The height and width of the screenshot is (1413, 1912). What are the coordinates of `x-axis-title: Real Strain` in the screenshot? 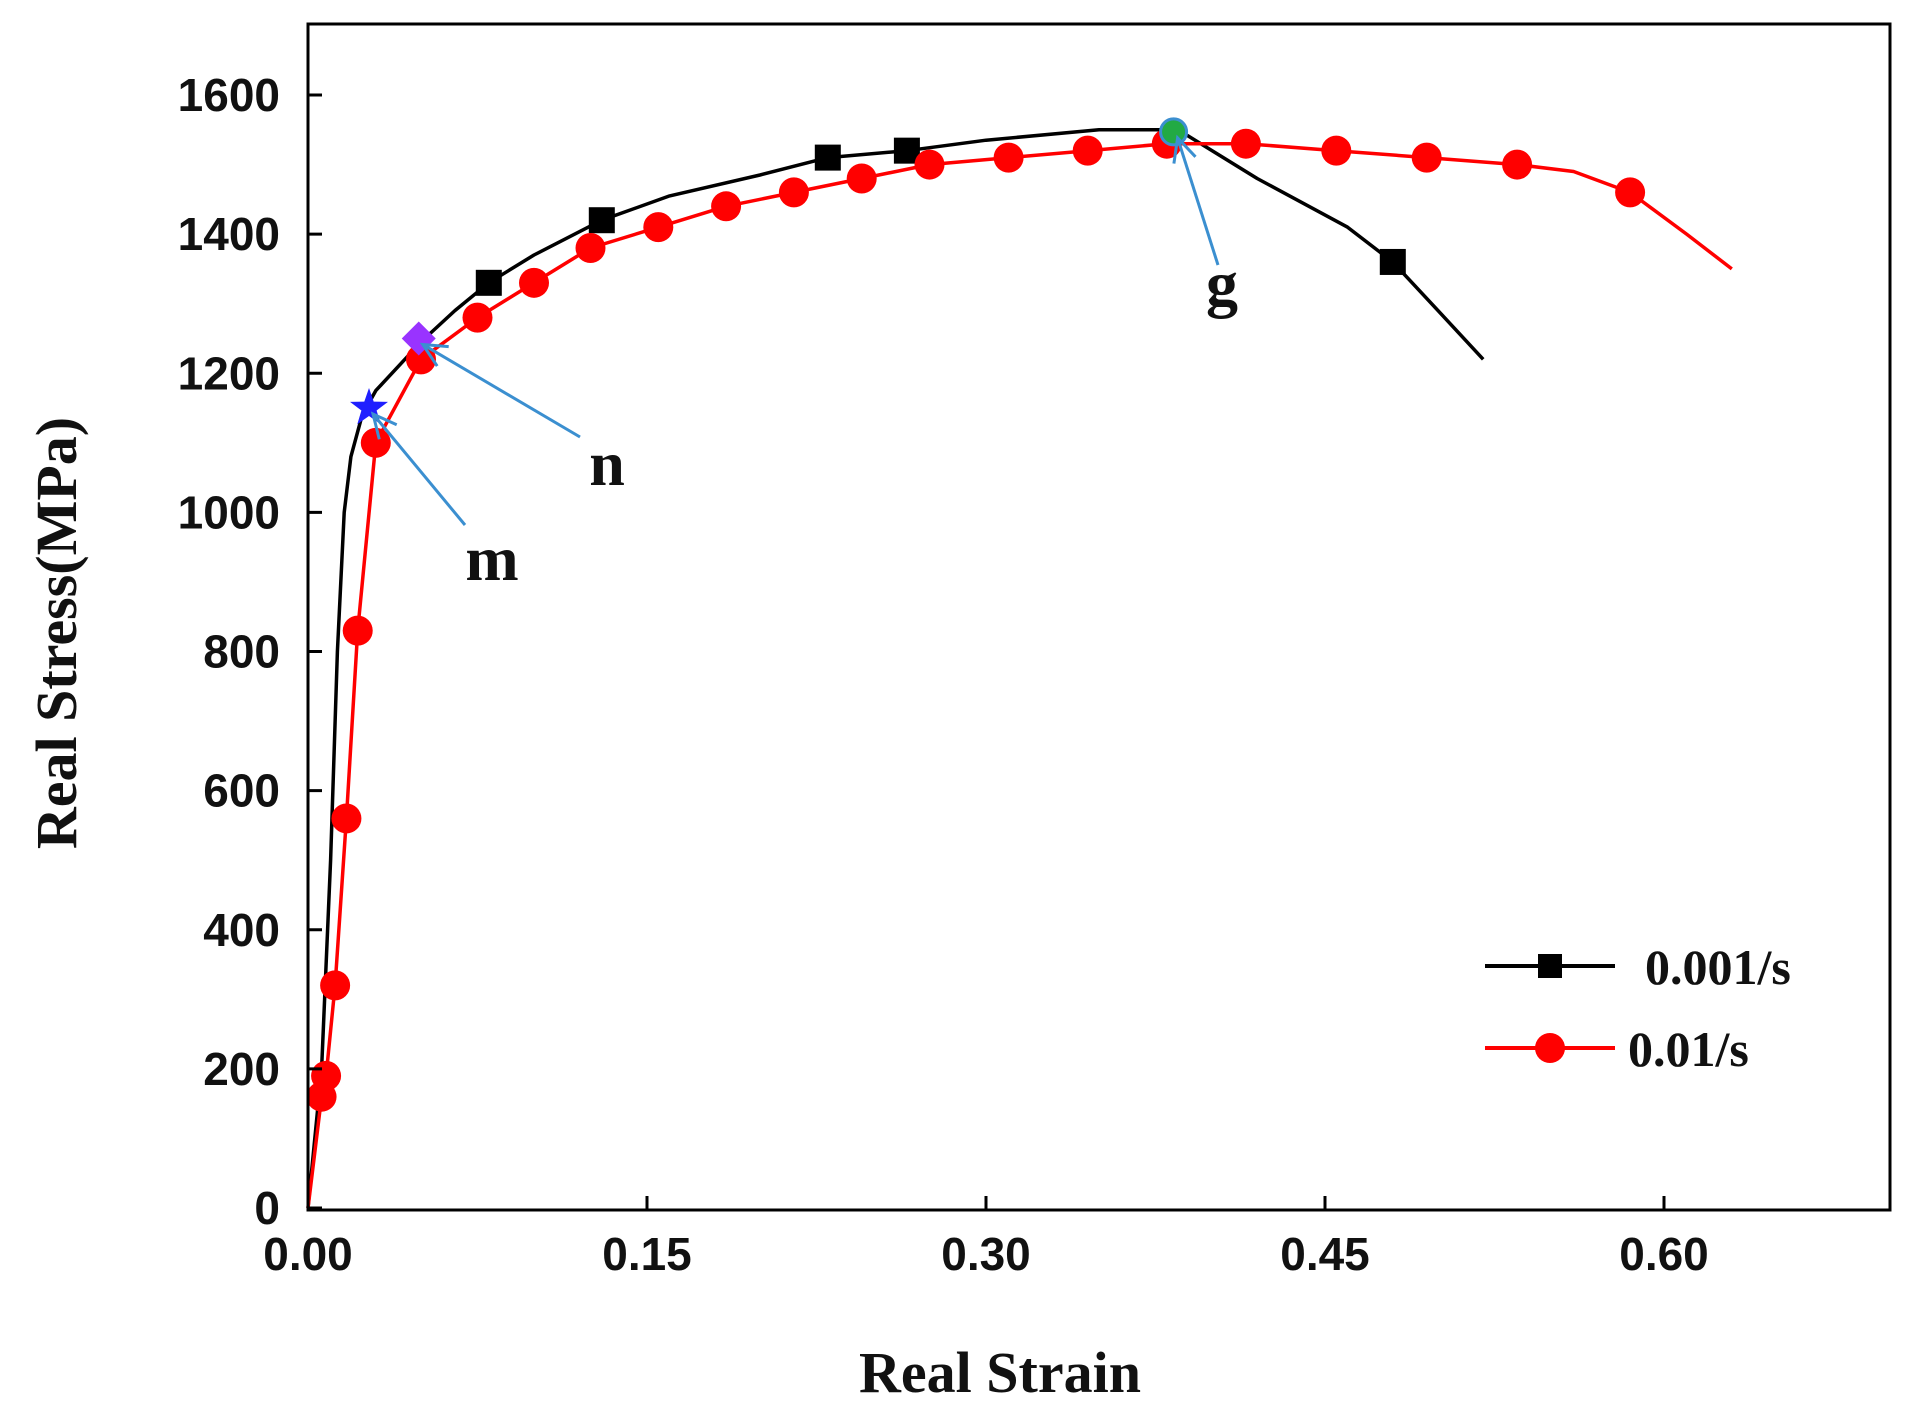 It's located at (1000, 1372).